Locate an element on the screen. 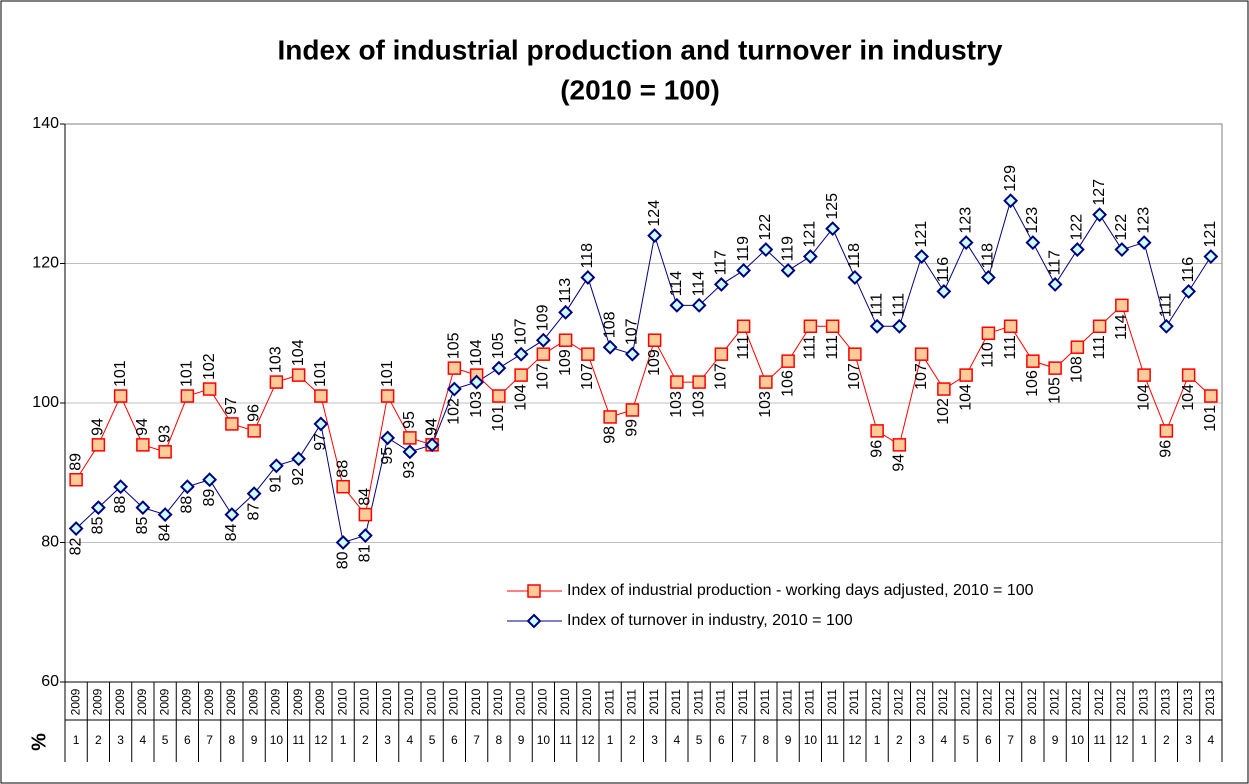 The width and height of the screenshot is (1249, 784). data-label: 117 is located at coordinates (721, 263).